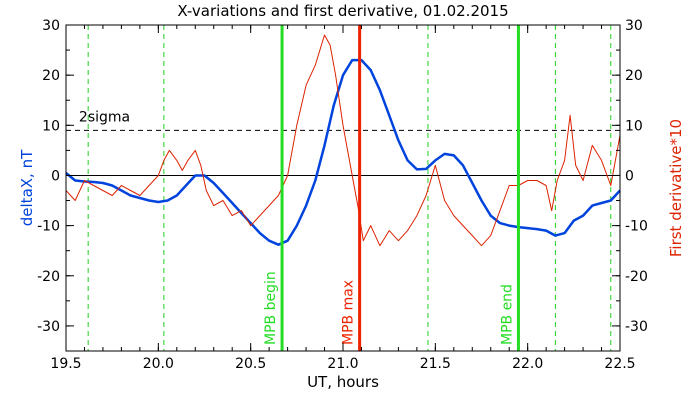  I want to click on y-tick-label-right: -10, so click(636, 227).